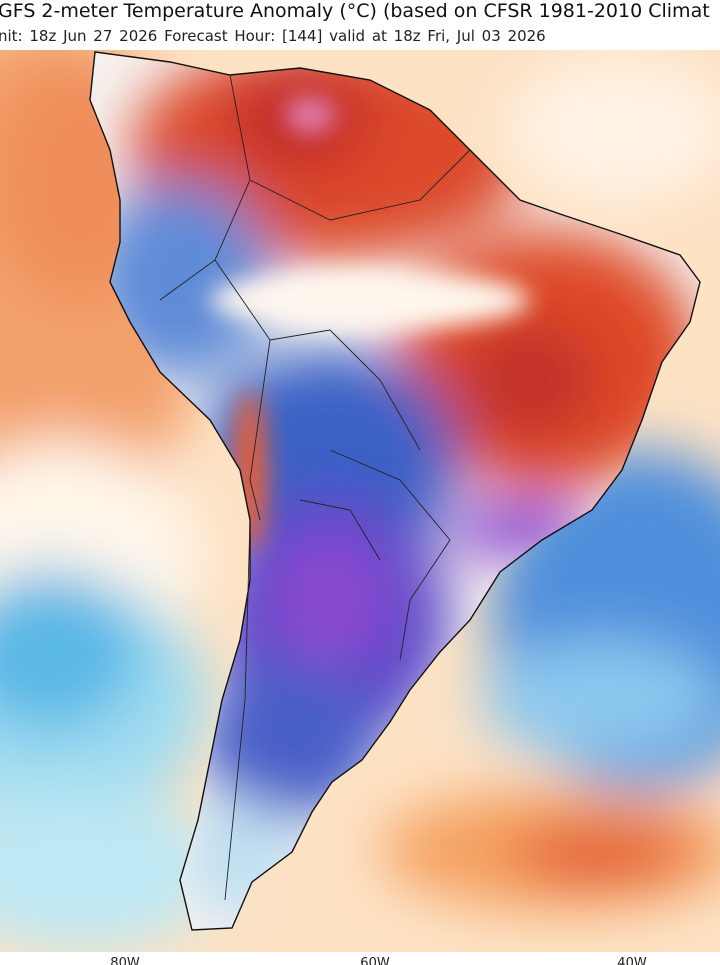 The image size is (720, 965). Describe the element at coordinates (530, 380) in the screenshot. I see `warm-east-core` at that location.